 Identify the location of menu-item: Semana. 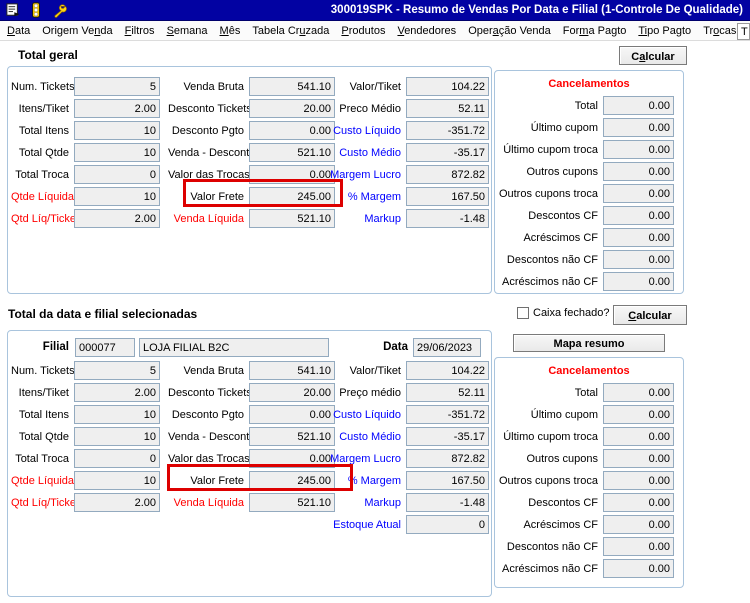
(187, 31).